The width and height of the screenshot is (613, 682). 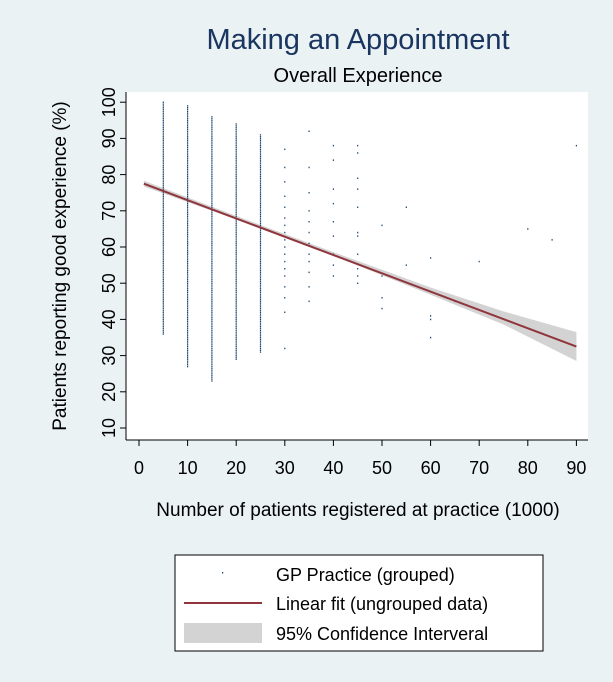 I want to click on legend-label-fit: Linear fit (ungrouped data), so click(x=382, y=604).